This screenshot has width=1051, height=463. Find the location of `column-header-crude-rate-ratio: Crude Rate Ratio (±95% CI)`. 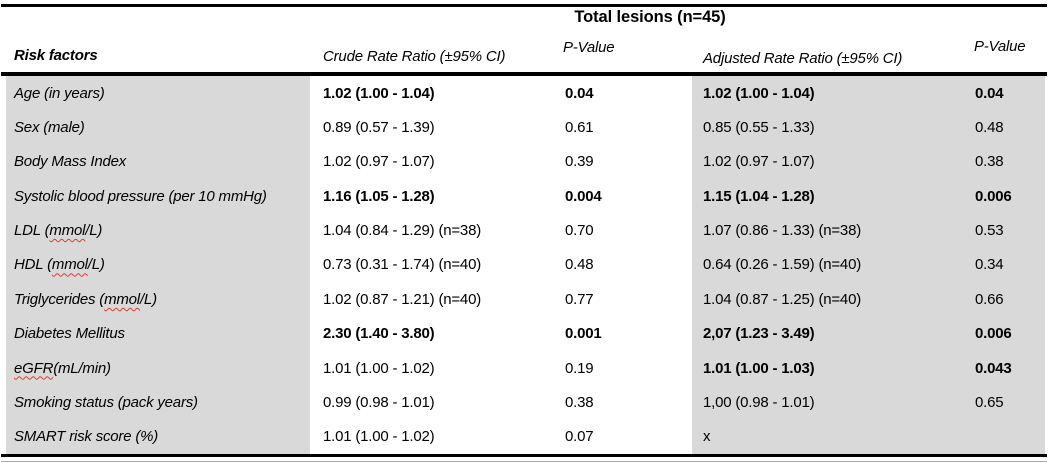

column-header-crude-rate-ratio: Crude Rate Ratio (±95% CI) is located at coordinates (414, 56).